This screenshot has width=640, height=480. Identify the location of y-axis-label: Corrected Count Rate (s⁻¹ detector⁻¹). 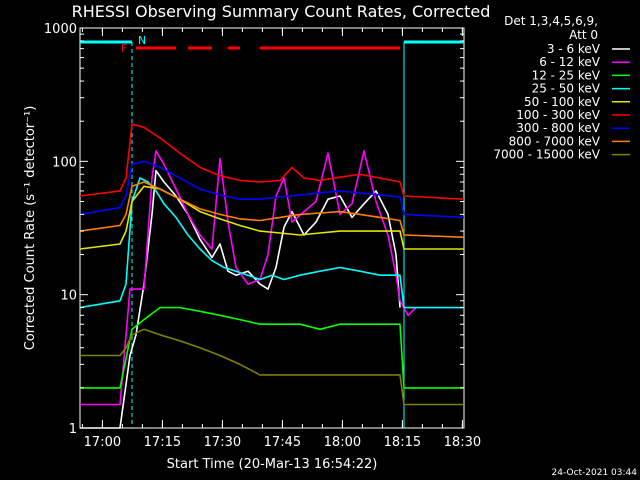
(30, 228).